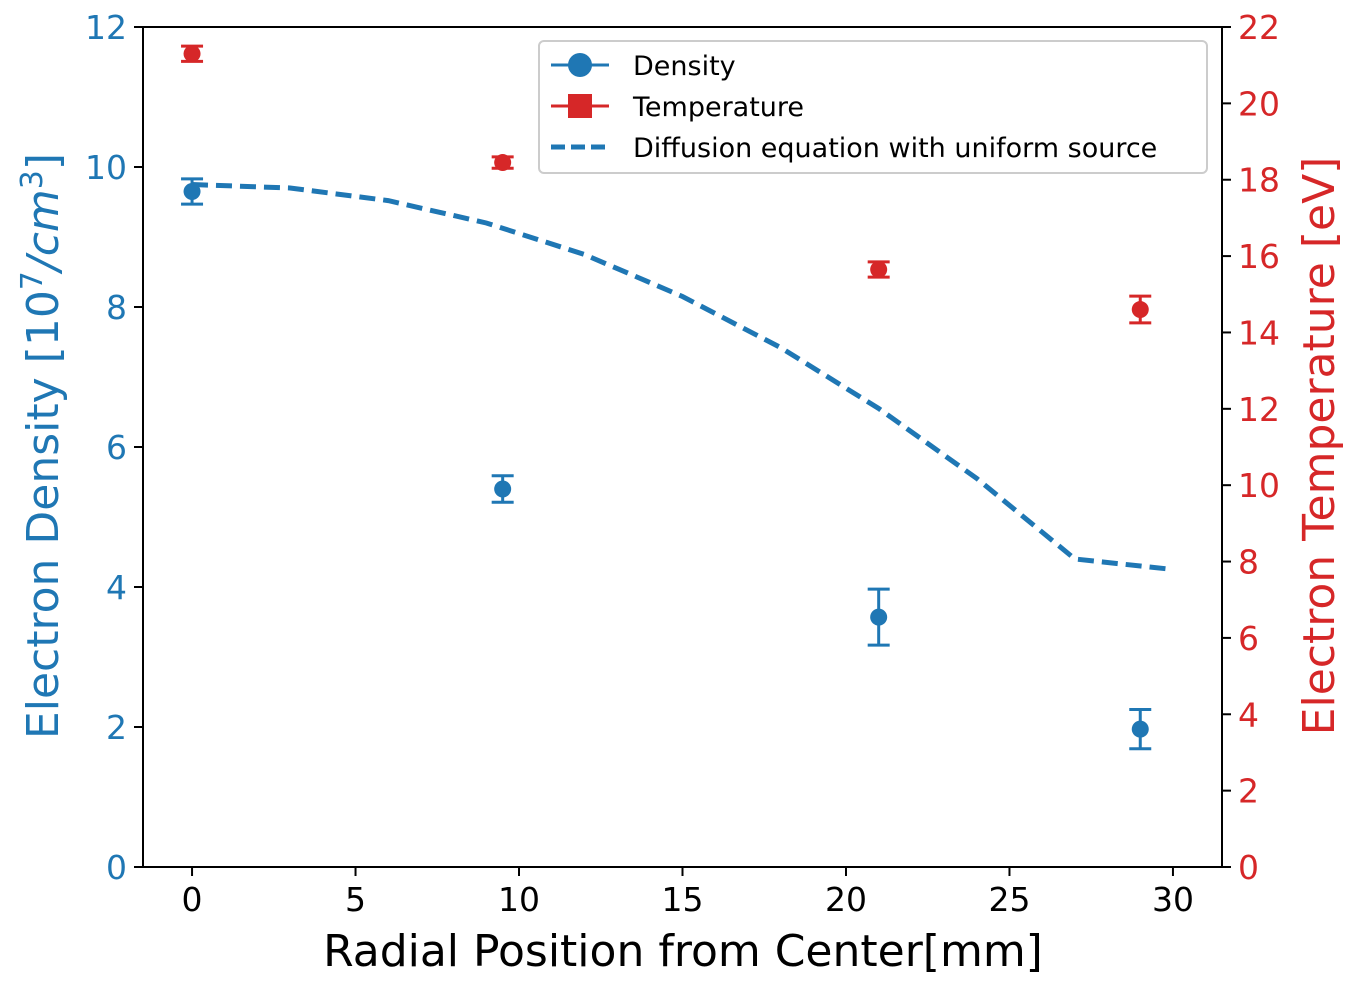  What do you see at coordinates (43, 232) in the screenshot?
I see `y-left-label-mid: /cm` at bounding box center [43, 232].